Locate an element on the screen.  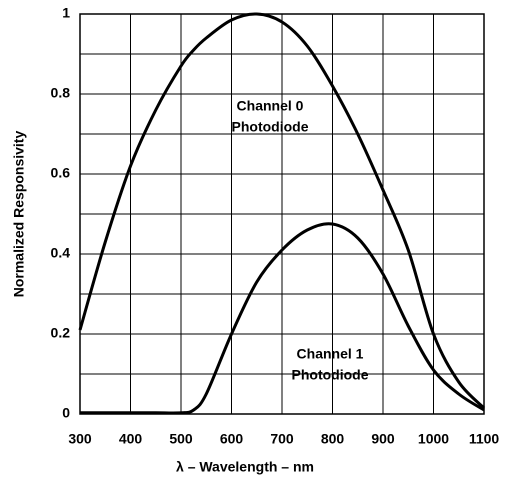
y-axis-label: Normalized Responsivity is located at coordinates (19, 214).